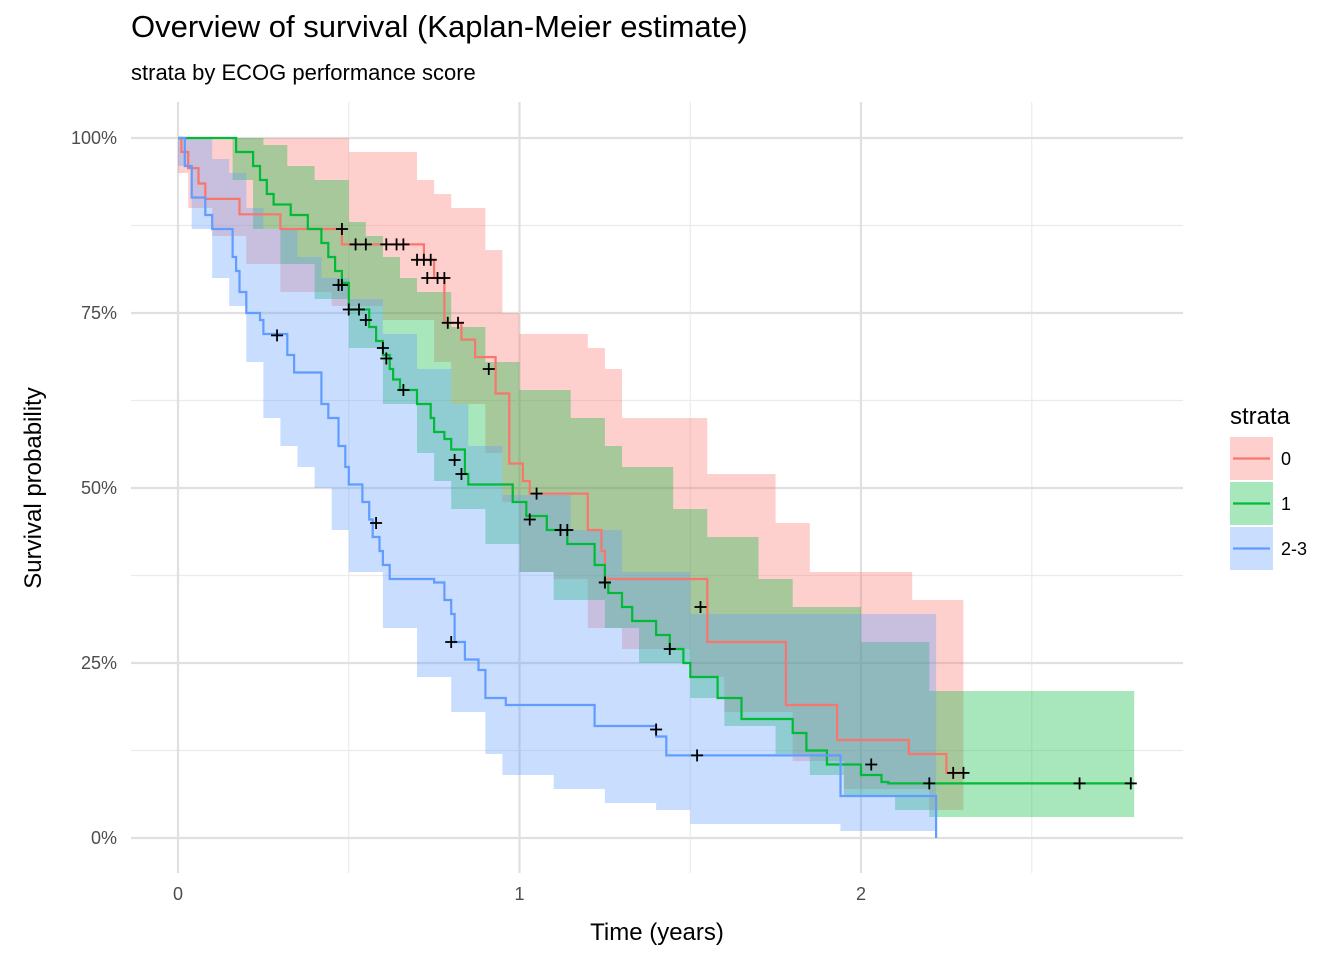  What do you see at coordinates (99, 313) in the screenshot?
I see `y-tick-label: 75%` at bounding box center [99, 313].